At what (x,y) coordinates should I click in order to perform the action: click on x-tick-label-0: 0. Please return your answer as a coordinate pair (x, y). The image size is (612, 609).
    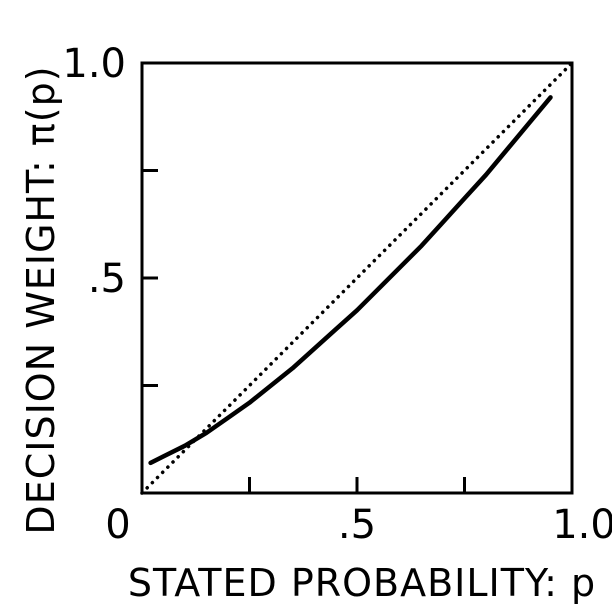
    Looking at the image, I should click on (117, 525).